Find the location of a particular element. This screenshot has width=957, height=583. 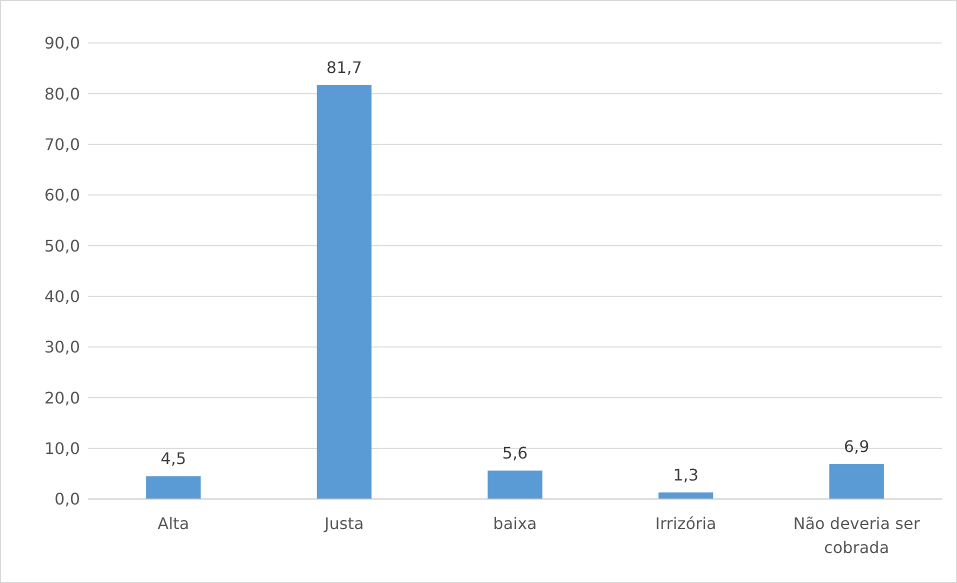

data-label: 81,7 is located at coordinates (344, 68).